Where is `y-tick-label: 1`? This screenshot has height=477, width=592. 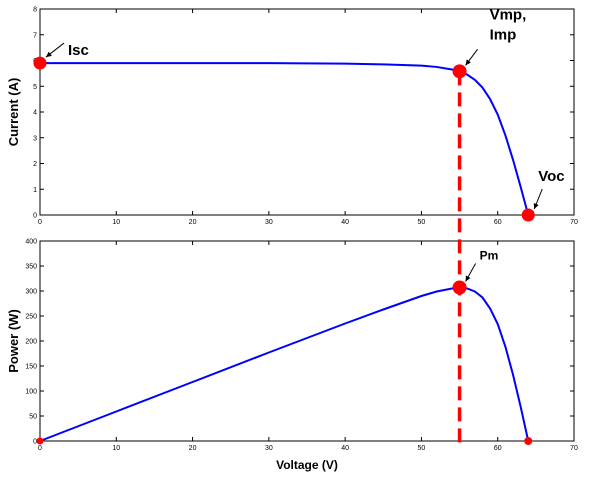 y-tick-label: 1 is located at coordinates (35, 190).